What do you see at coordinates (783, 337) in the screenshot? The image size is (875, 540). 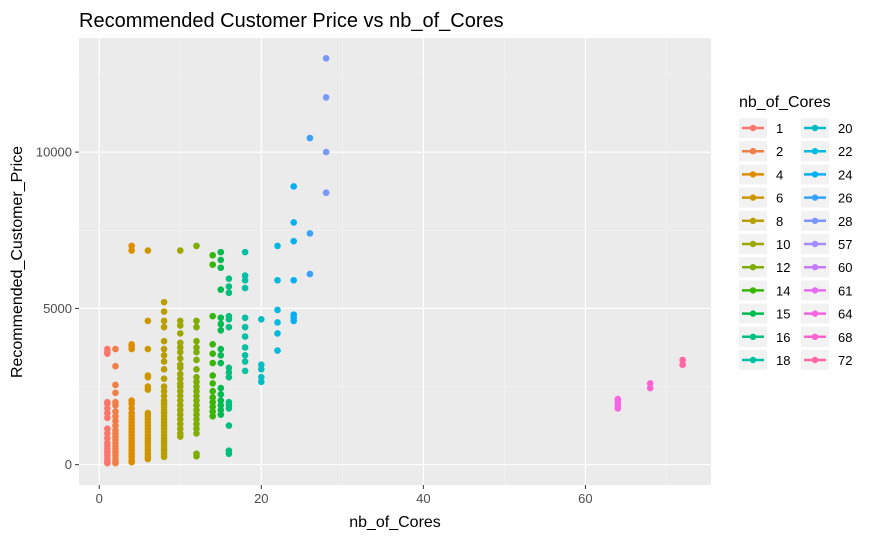 I see `legend-label: 16` at bounding box center [783, 337].